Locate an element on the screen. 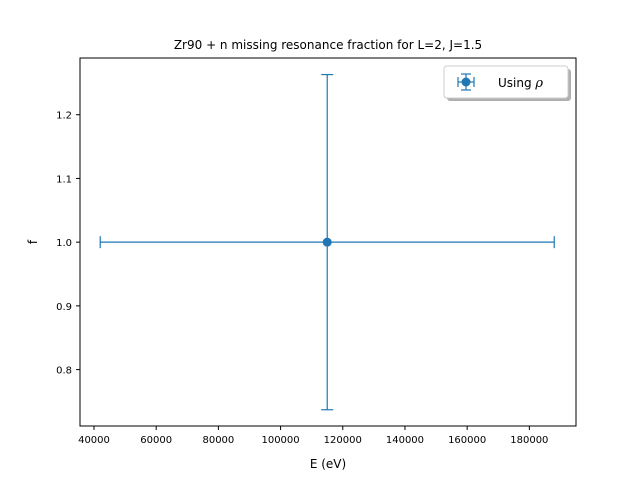 This screenshot has height=480, width=640. x-tick-label: 40000 is located at coordinates (94, 440).